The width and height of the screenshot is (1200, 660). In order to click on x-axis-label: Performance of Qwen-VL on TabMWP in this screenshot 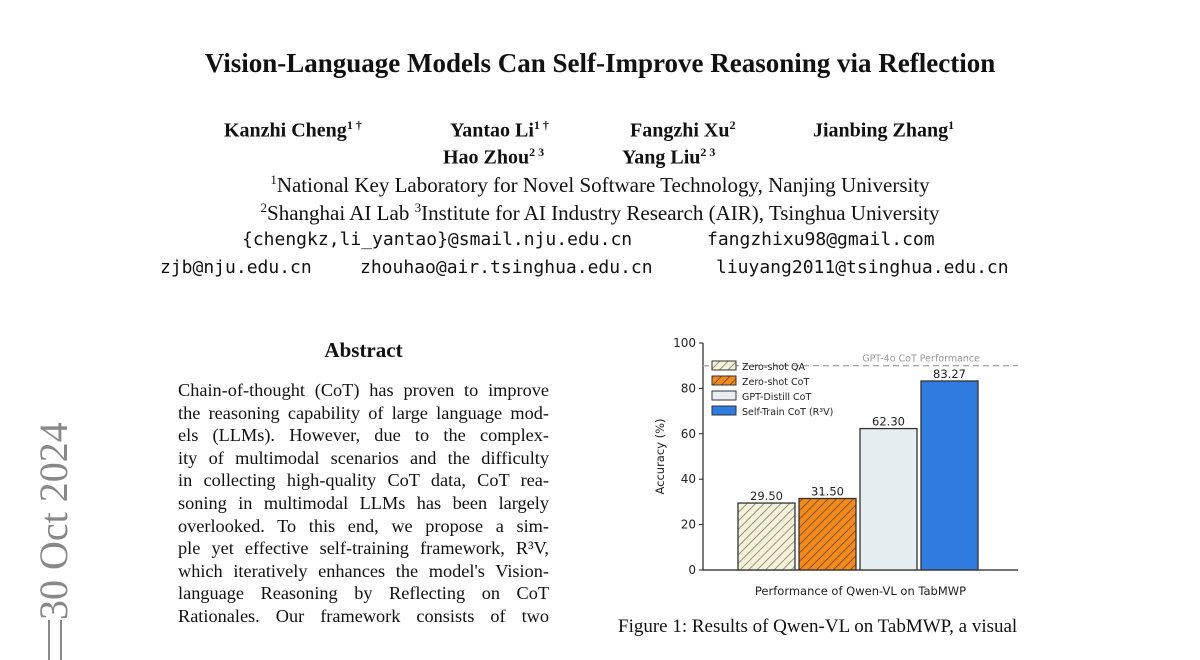, I will do `click(860, 591)`.